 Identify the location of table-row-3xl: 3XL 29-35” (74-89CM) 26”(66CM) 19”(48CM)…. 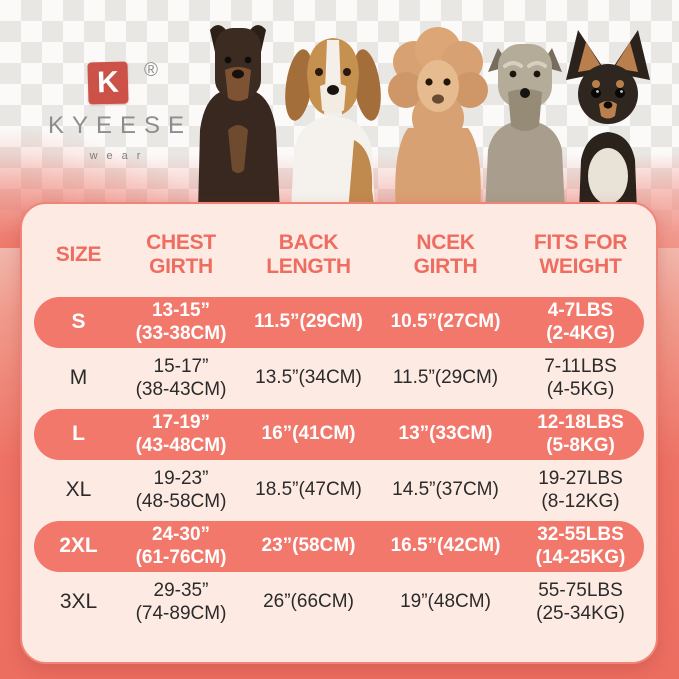
(339, 602).